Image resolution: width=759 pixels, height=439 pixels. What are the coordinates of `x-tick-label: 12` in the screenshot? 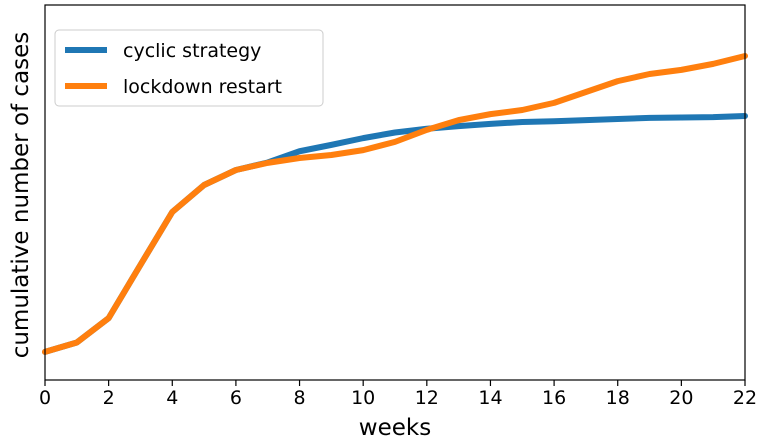 It's located at (427, 398).